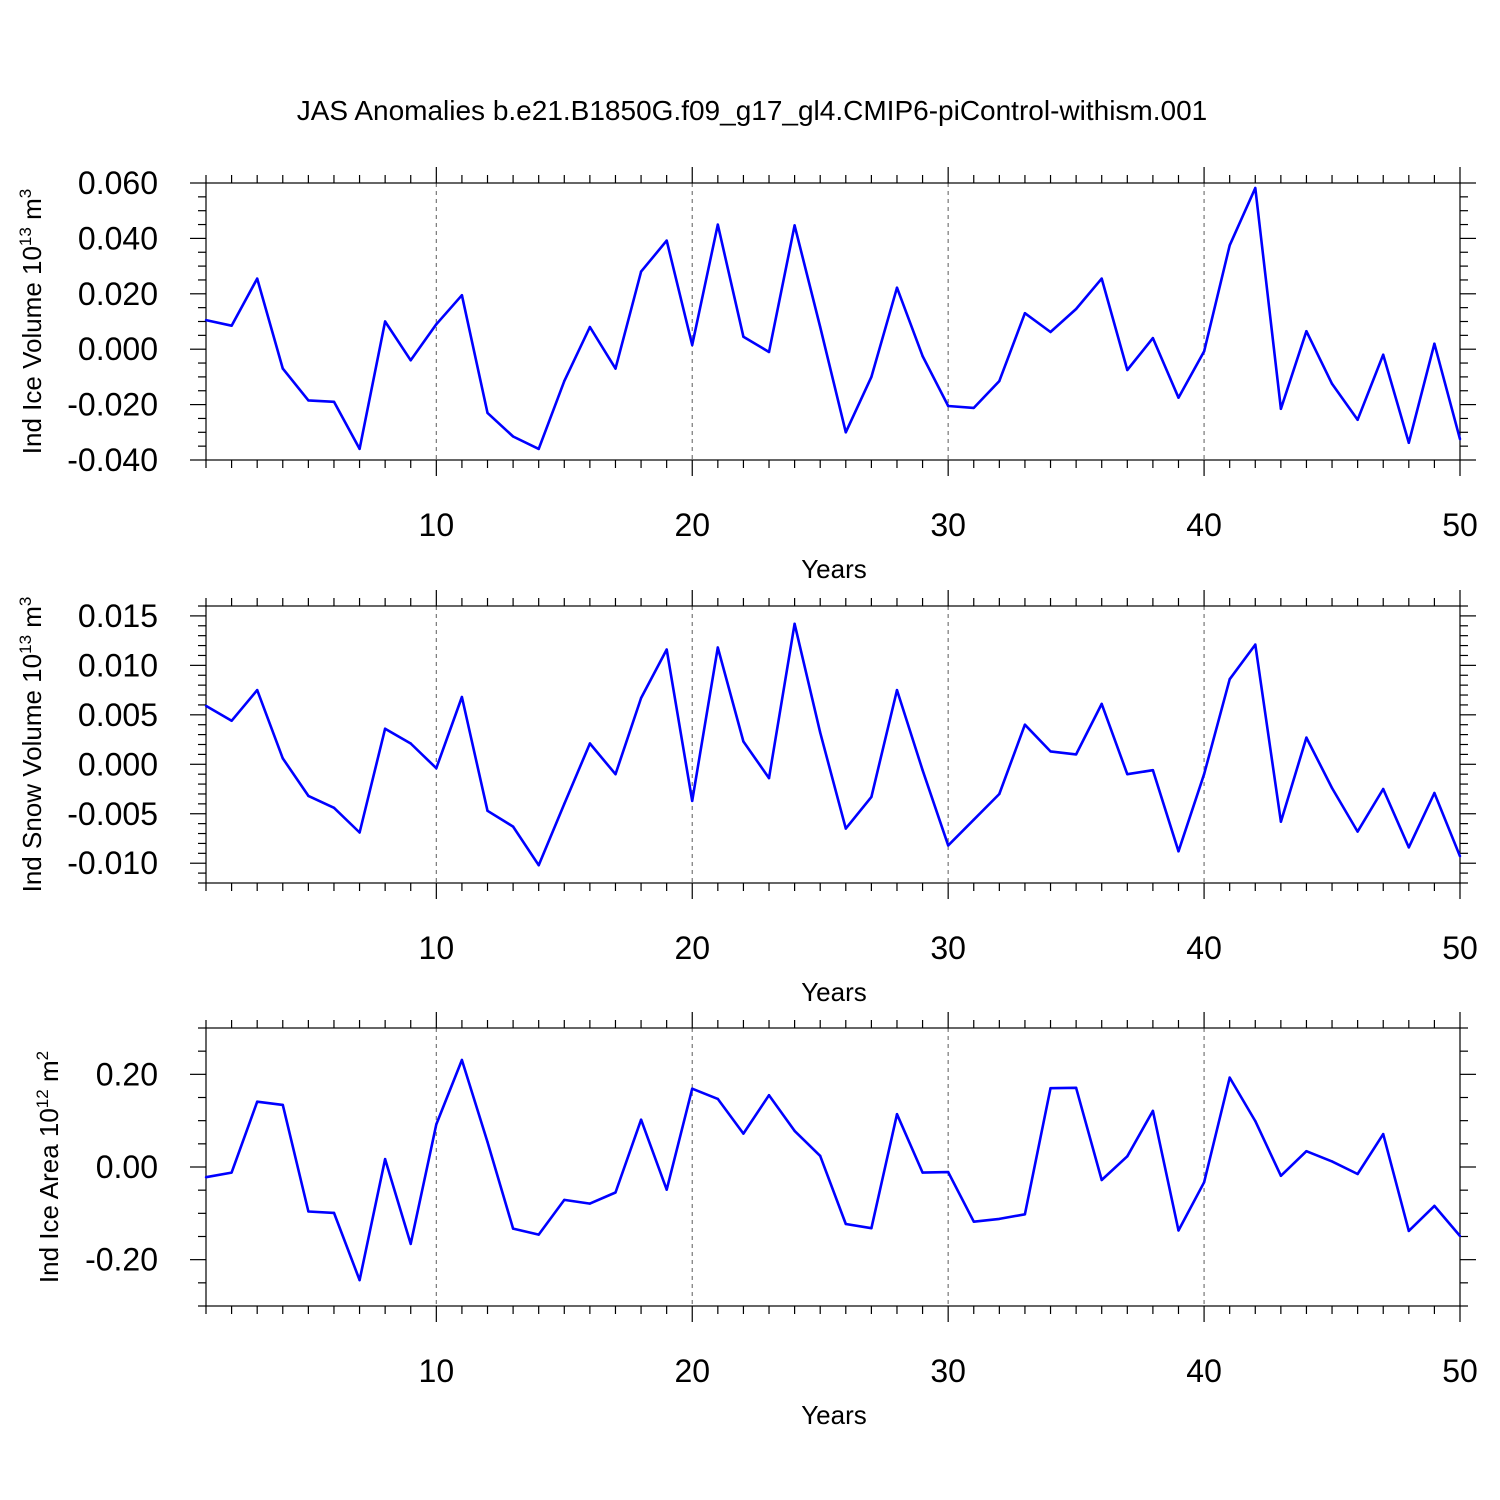 This screenshot has width=1500, height=1500. Describe the element at coordinates (118, 715) in the screenshot. I see `y-tick-label: 0.005` at that location.